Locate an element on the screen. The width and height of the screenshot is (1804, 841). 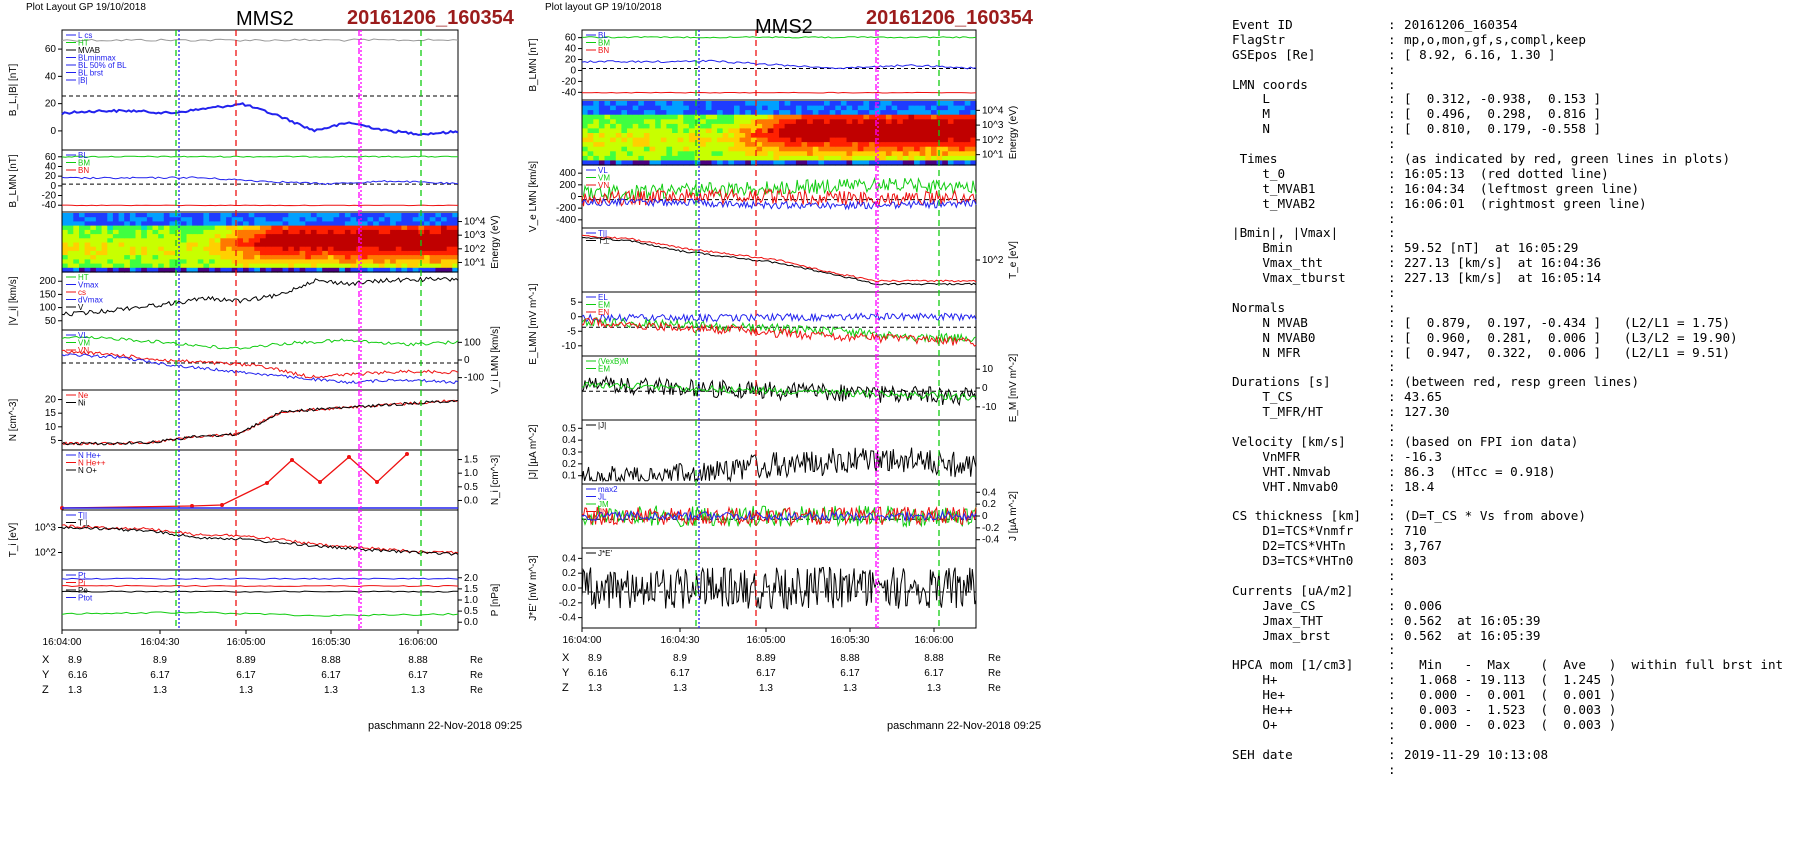
axis-label: B_L,|B| [nT] is located at coordinates (13, 90).